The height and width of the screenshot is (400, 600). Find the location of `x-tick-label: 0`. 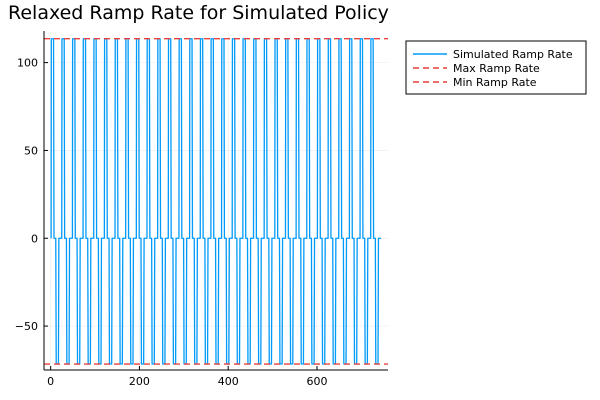

x-tick-label: 0 is located at coordinates (50, 381).